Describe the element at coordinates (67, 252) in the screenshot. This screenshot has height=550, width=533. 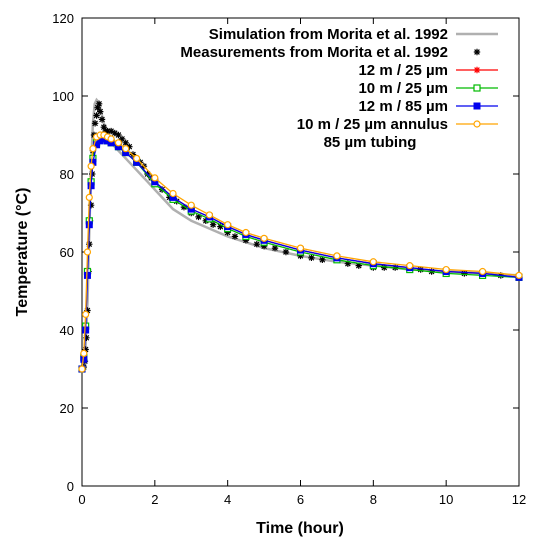
I see `y-tick-label: 60` at that location.